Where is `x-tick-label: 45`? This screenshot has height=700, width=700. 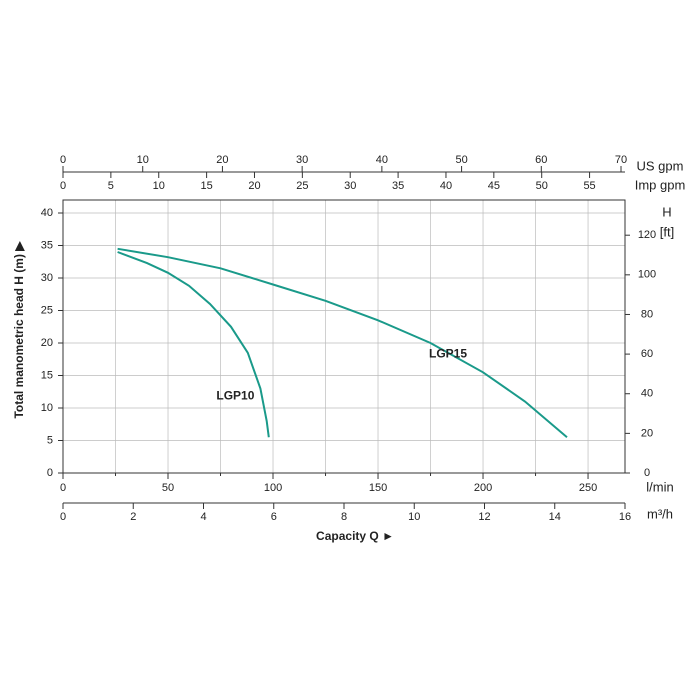 x-tick-label: 45 is located at coordinates (494, 186).